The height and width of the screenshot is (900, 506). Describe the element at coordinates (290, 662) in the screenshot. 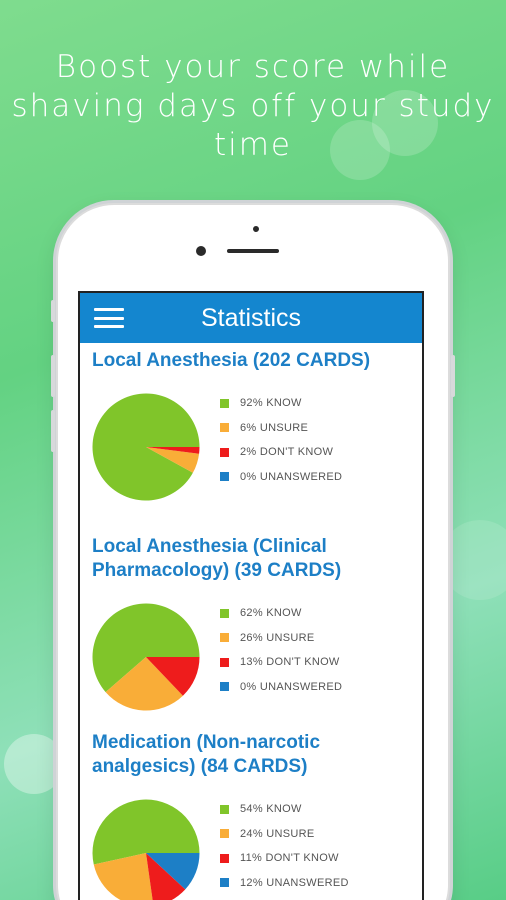

I see `legend-label: 13% DON'T KNOW` at that location.